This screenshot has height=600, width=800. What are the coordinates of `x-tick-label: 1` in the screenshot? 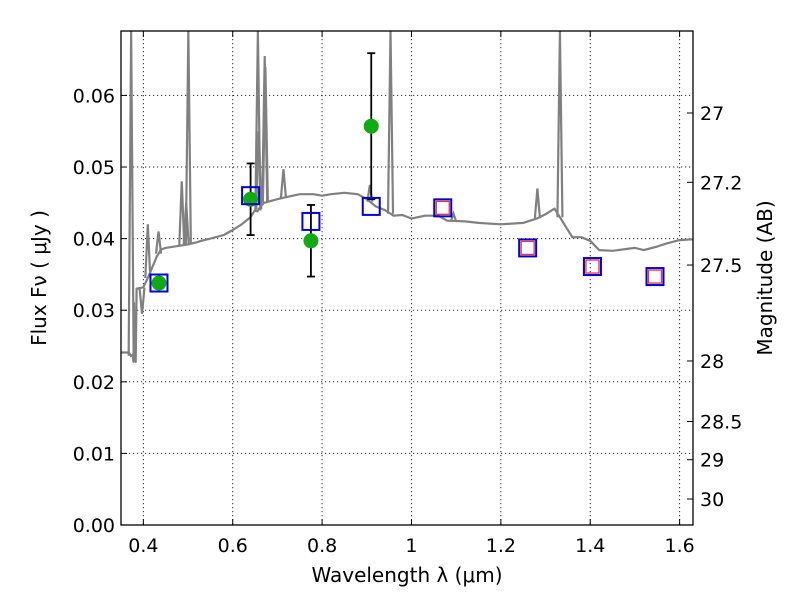 It's located at (411, 546).